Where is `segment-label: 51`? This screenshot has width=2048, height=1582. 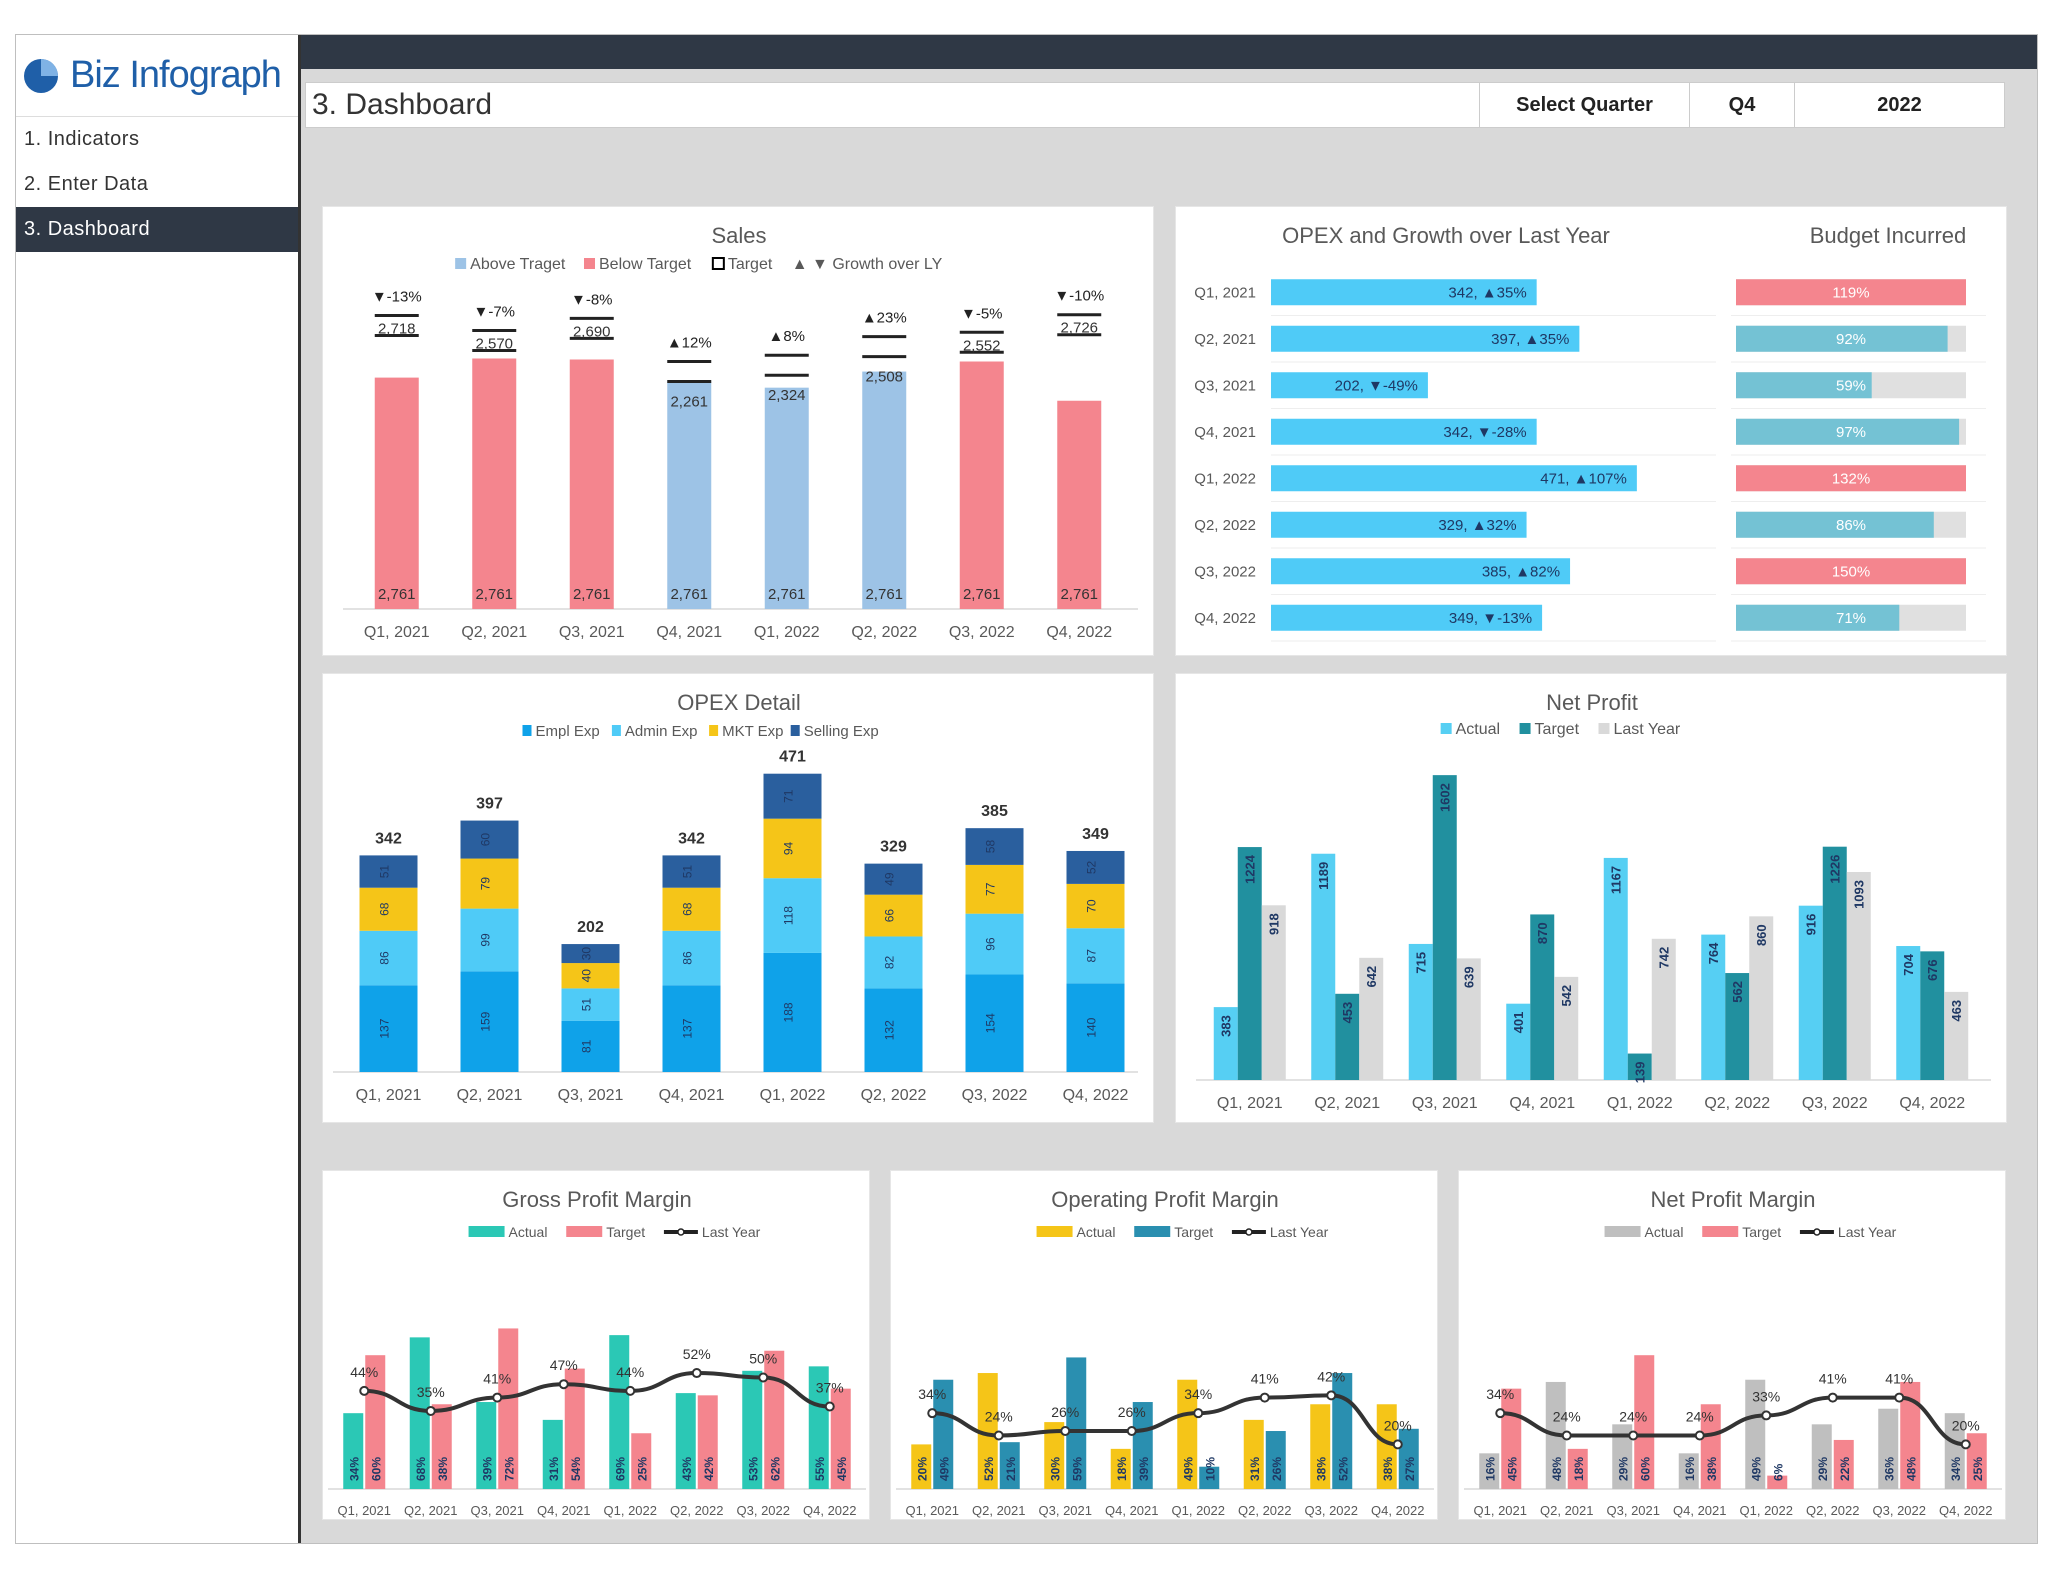
segment-label: 51 is located at coordinates (587, 1005).